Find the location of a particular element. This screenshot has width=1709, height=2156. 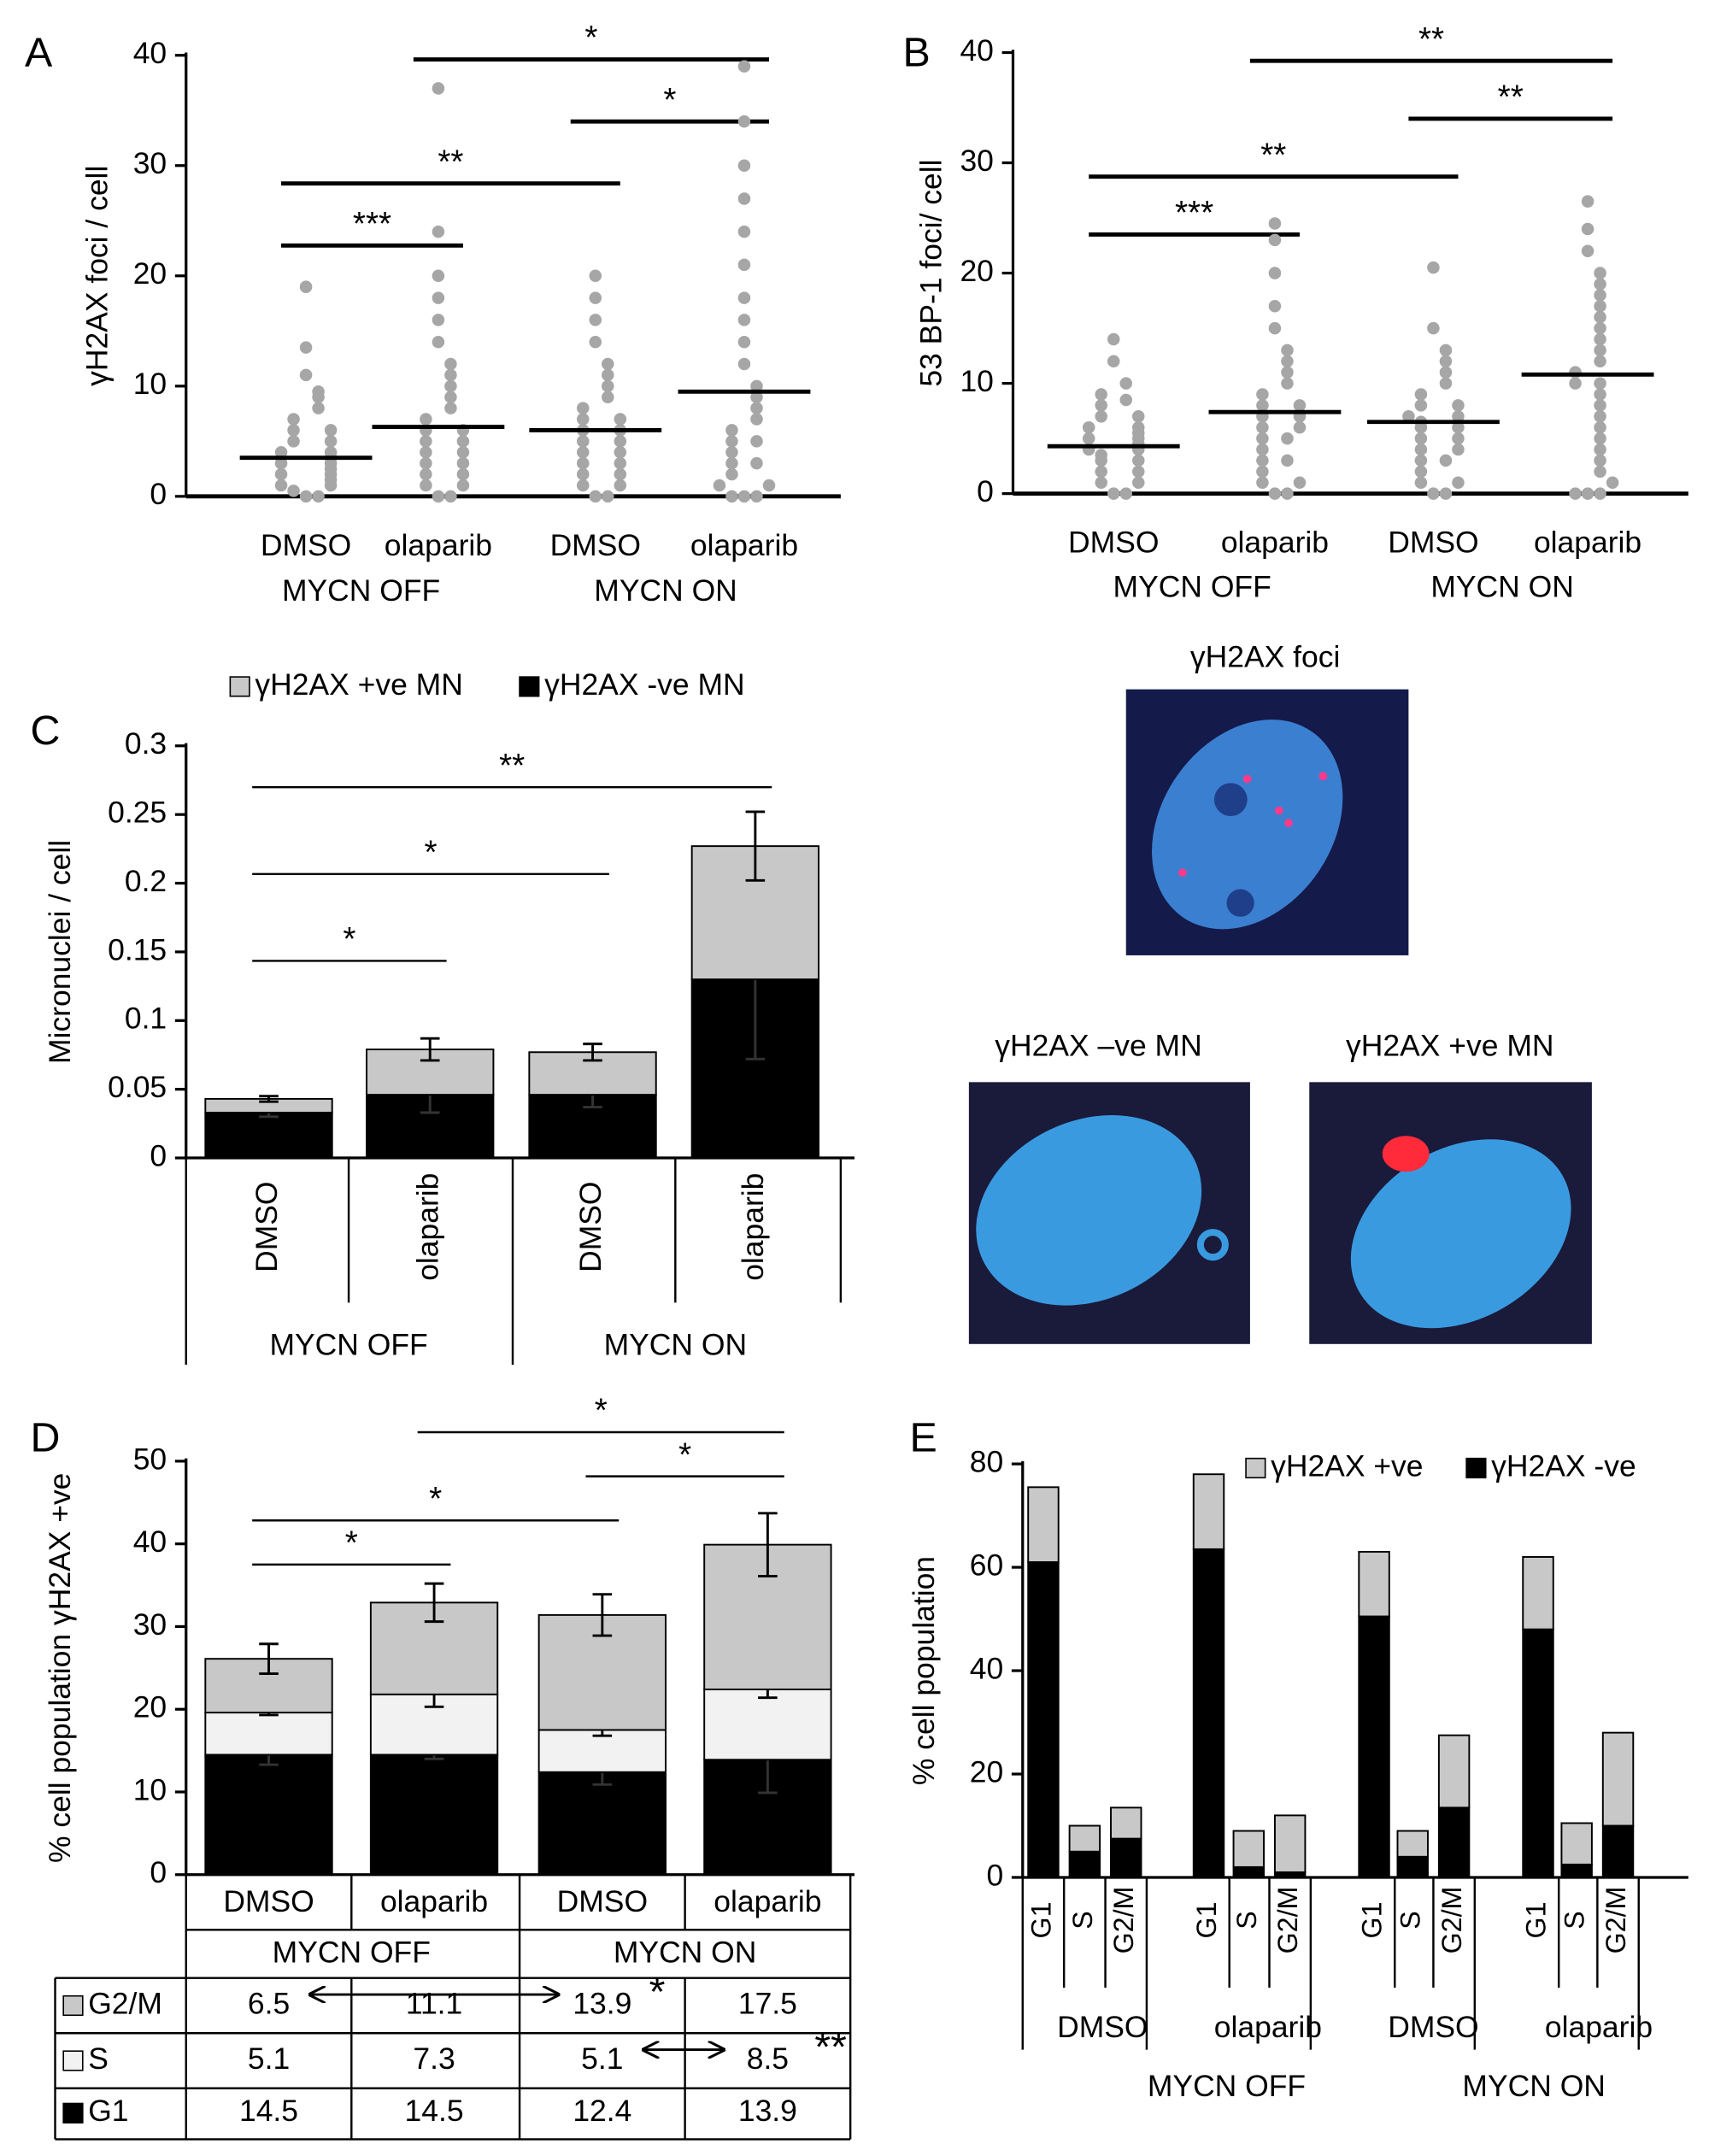

y-tick-label: 20 is located at coordinates (150, 1707).